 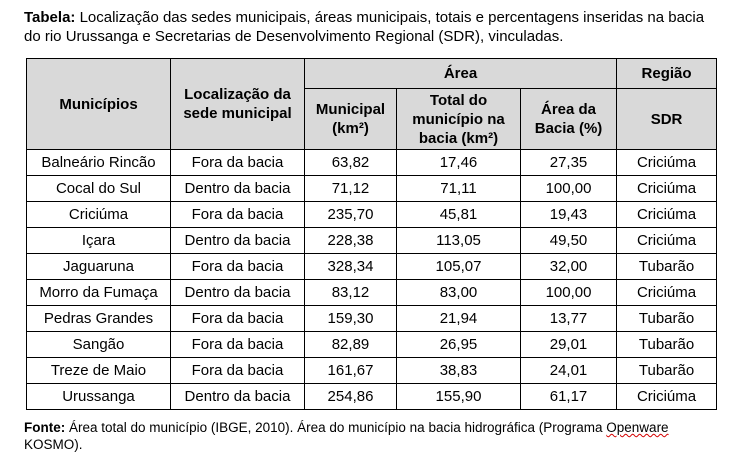 What do you see at coordinates (568, 162) in the screenshot?
I see `cell-pct: 27,35` at bounding box center [568, 162].